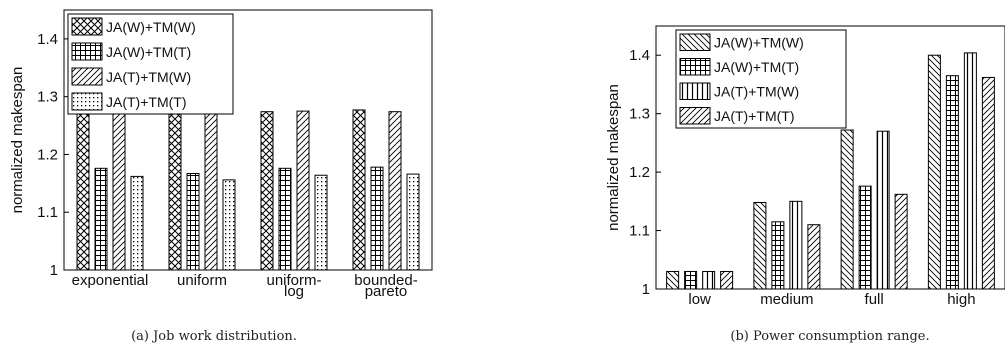  I want to click on x-tick-label: low, so click(699, 299).